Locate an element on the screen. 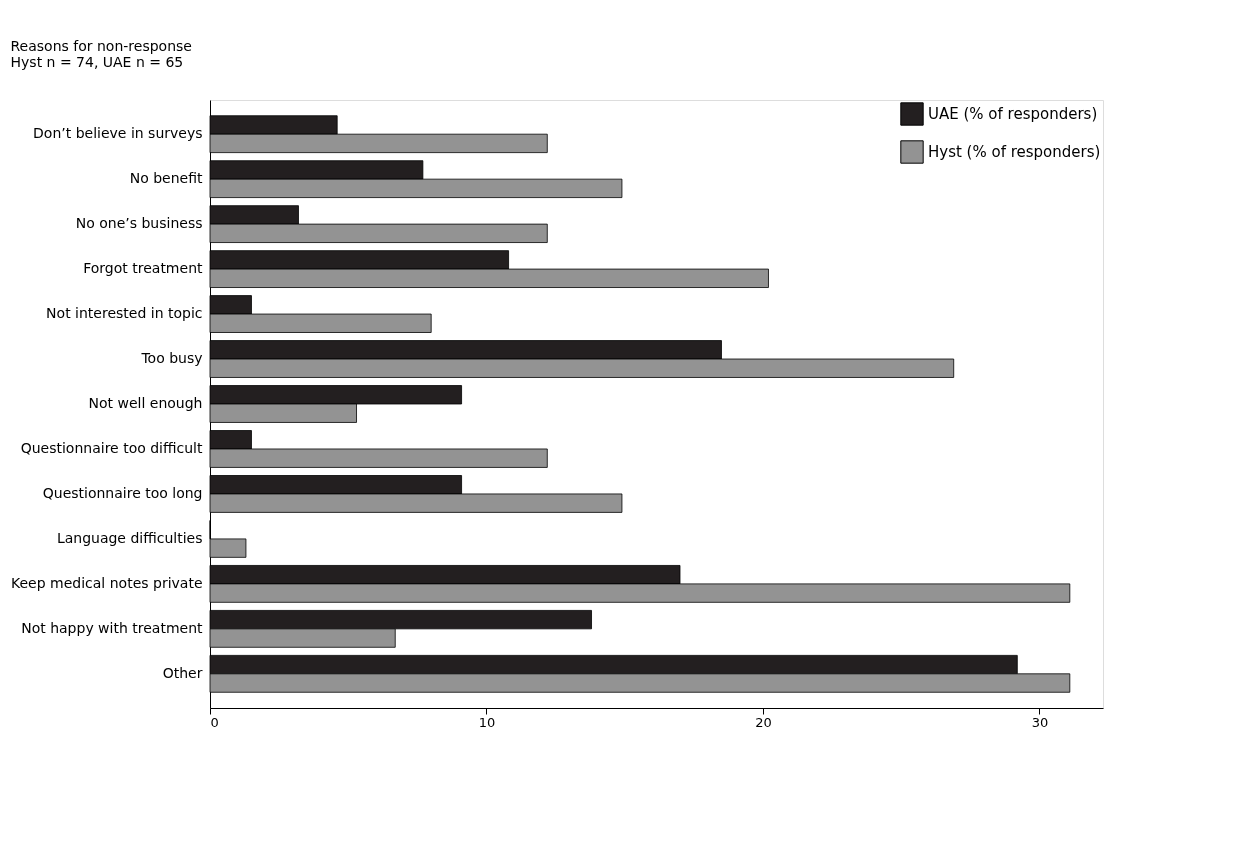  y-tick-label: Not interested in topic is located at coordinates (124, 313).